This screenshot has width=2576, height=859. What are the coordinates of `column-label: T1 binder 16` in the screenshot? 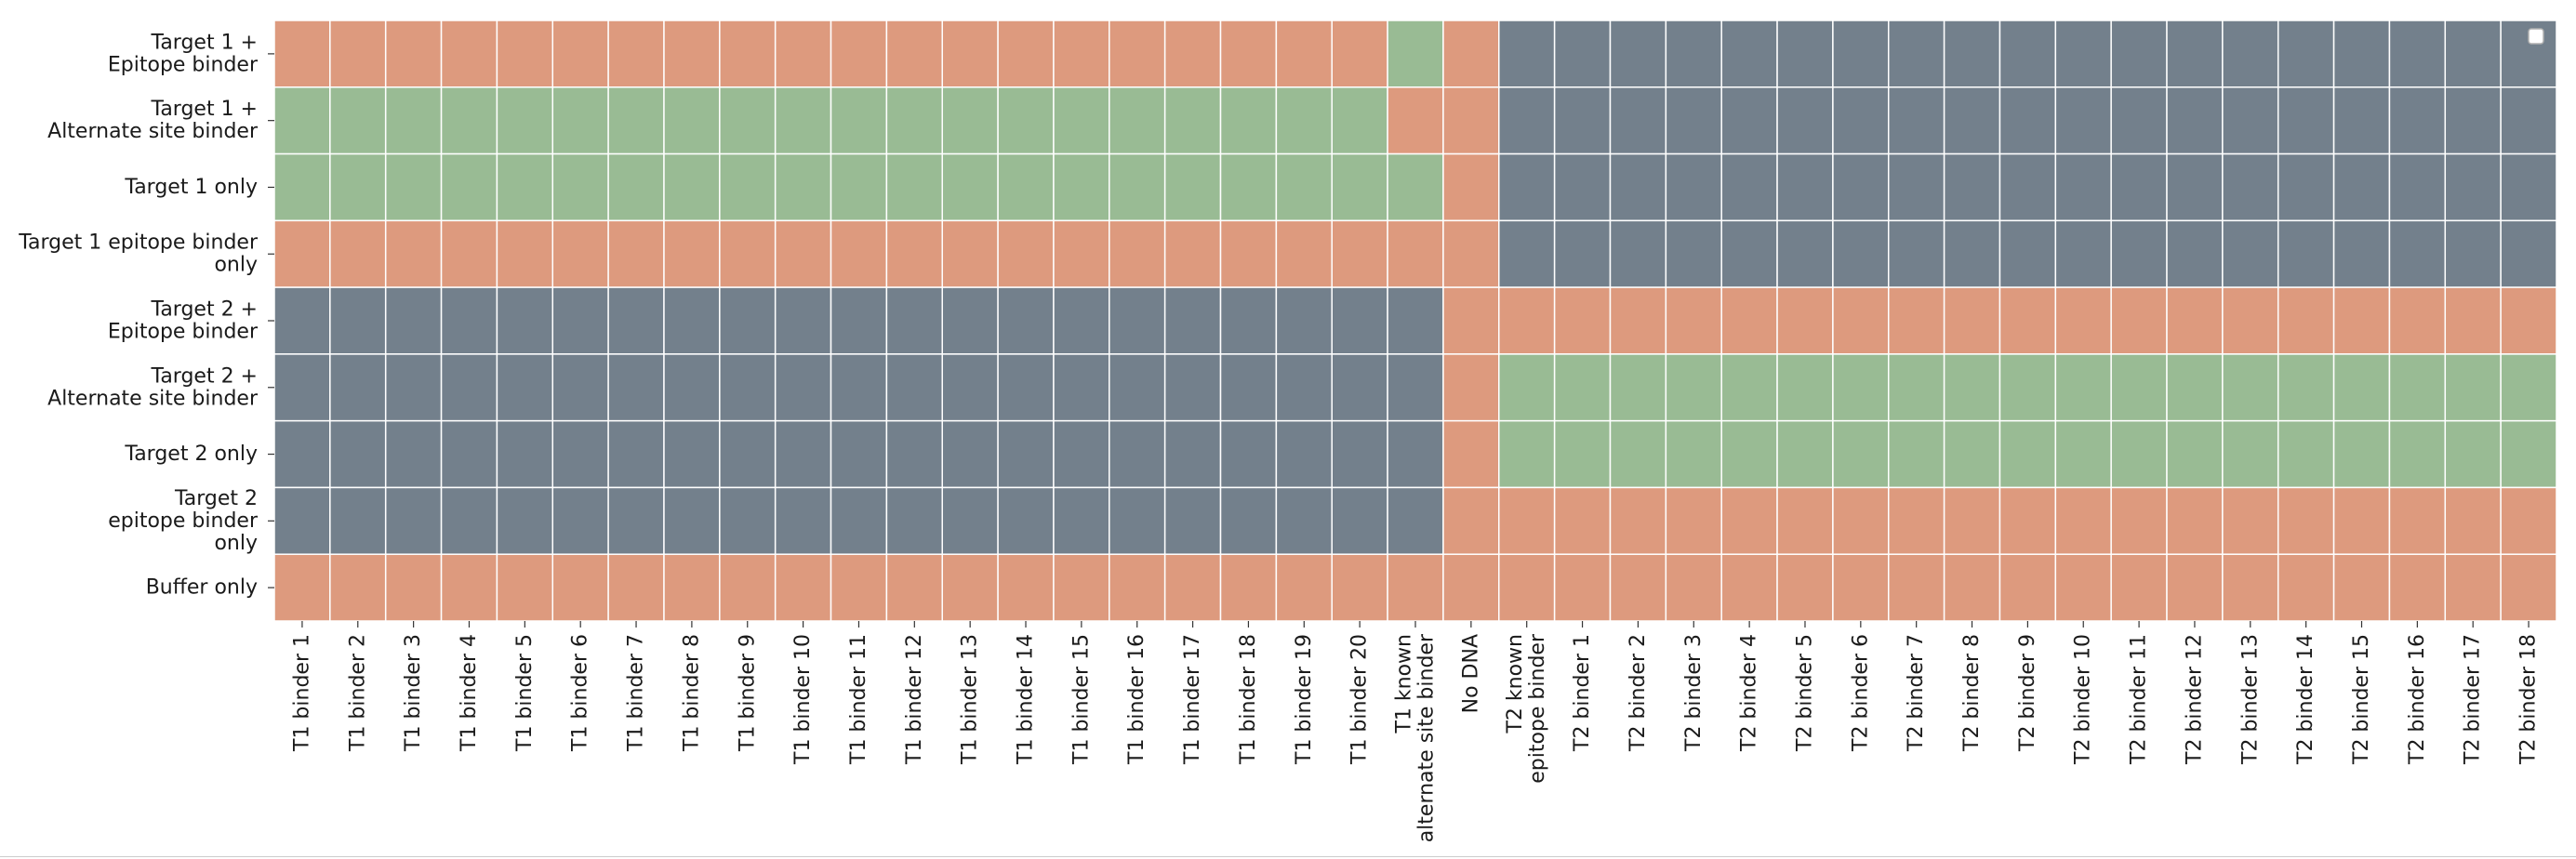 It's located at (1137, 699).